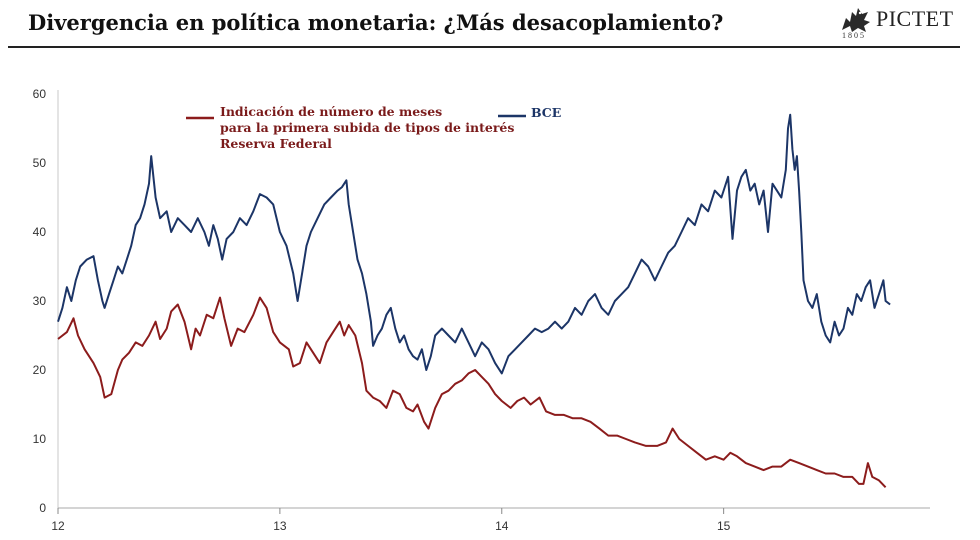 The image size is (980, 540). What do you see at coordinates (42, 508) in the screenshot?
I see `y-tick-label: 0` at bounding box center [42, 508].